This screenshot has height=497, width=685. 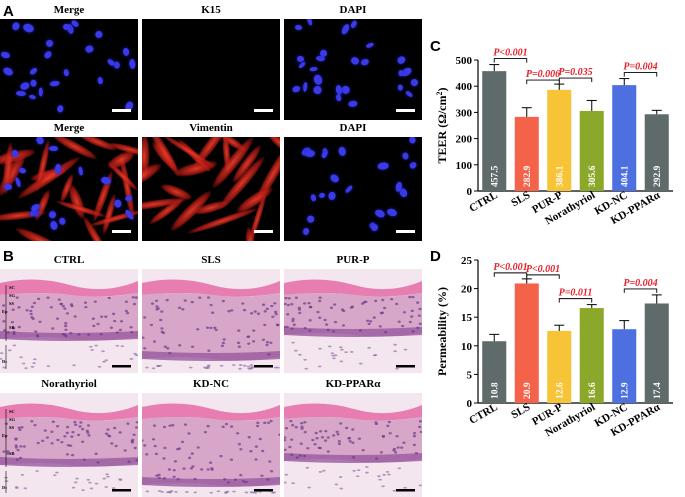 I want to click on significance-bracket, so click(x=575, y=300).